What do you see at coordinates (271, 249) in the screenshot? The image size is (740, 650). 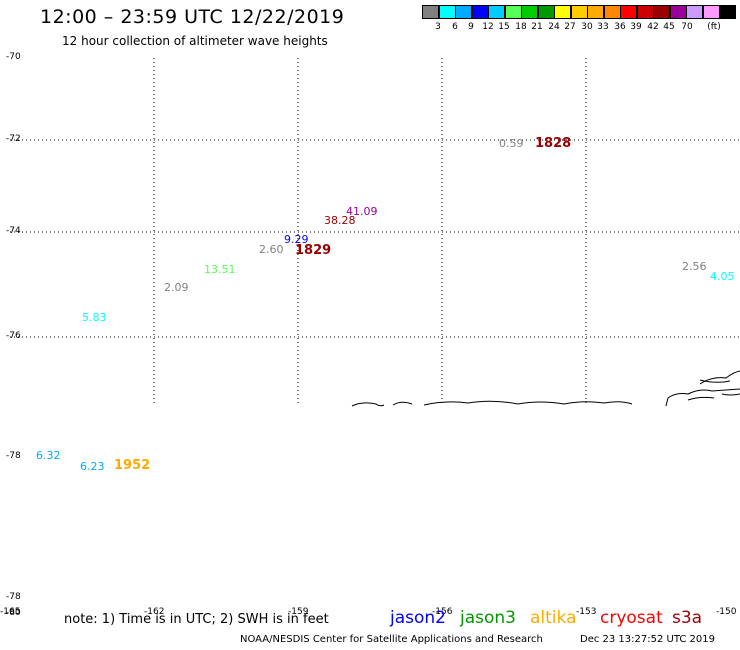 I see `wave-height-value: 2.60` at bounding box center [271, 249].